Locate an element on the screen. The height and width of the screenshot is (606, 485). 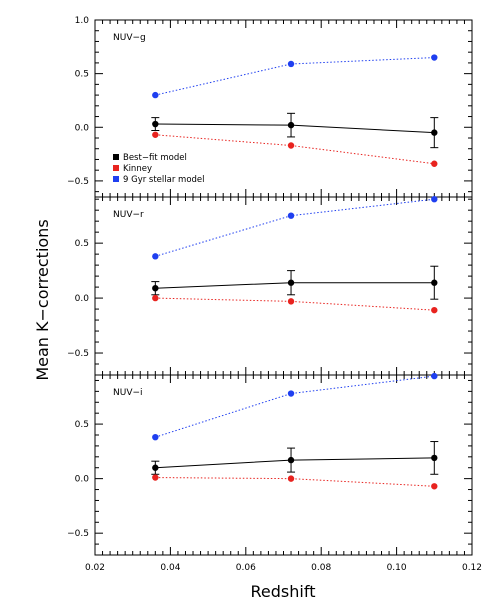
y-tick-label: 1.0 is located at coordinates (82, 21).